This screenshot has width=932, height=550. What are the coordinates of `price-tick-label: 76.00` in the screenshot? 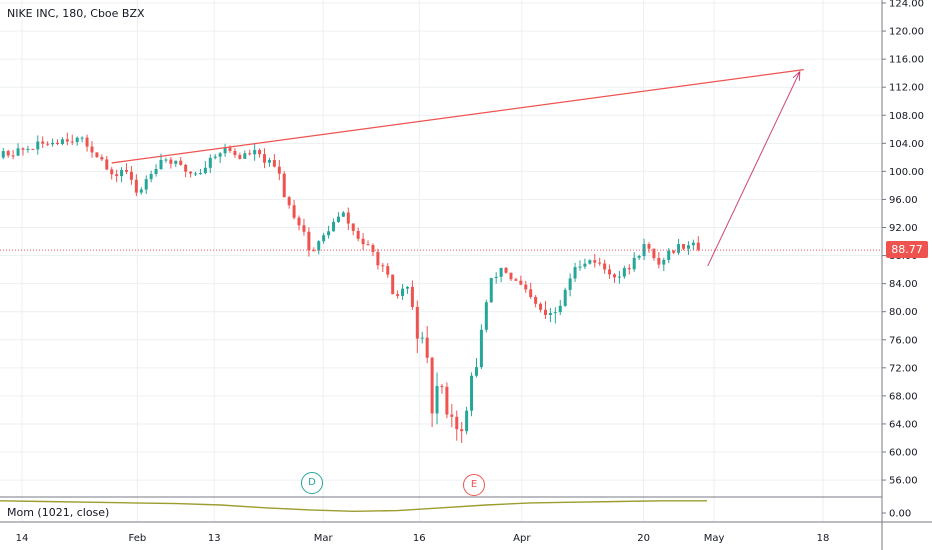 It's located at (903, 340).